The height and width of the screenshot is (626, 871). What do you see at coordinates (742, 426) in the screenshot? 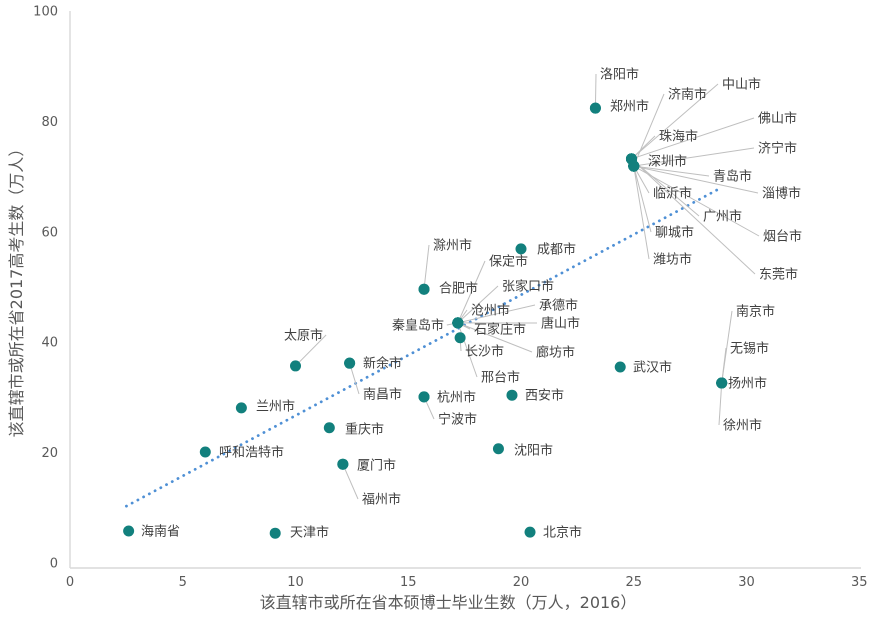
I see `point-label: 徐州市` at bounding box center [742, 426].